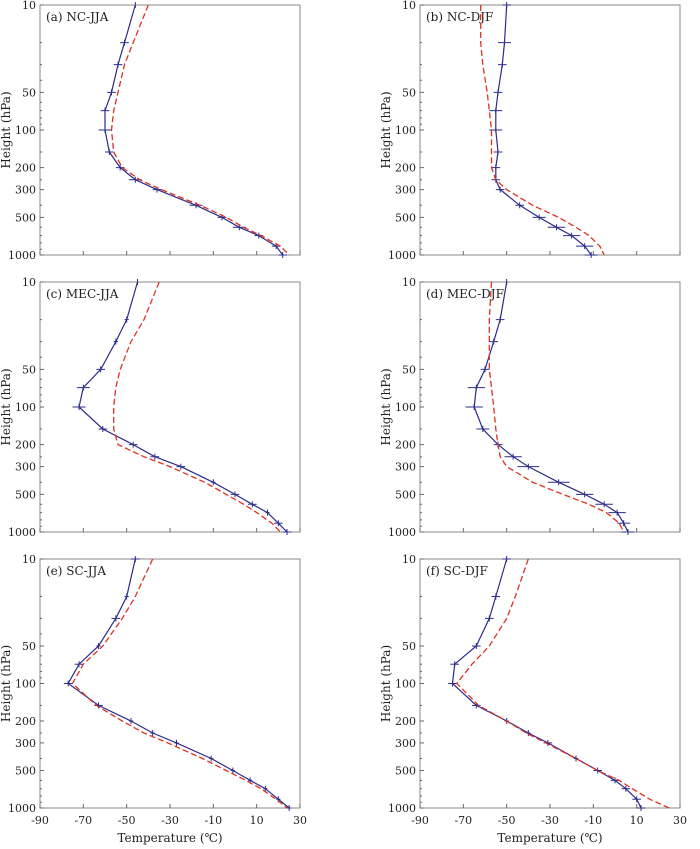 This screenshot has height=849, width=700. Describe the element at coordinates (459, 17) in the screenshot. I see `panel-label: (b) NC-DJF` at that location.